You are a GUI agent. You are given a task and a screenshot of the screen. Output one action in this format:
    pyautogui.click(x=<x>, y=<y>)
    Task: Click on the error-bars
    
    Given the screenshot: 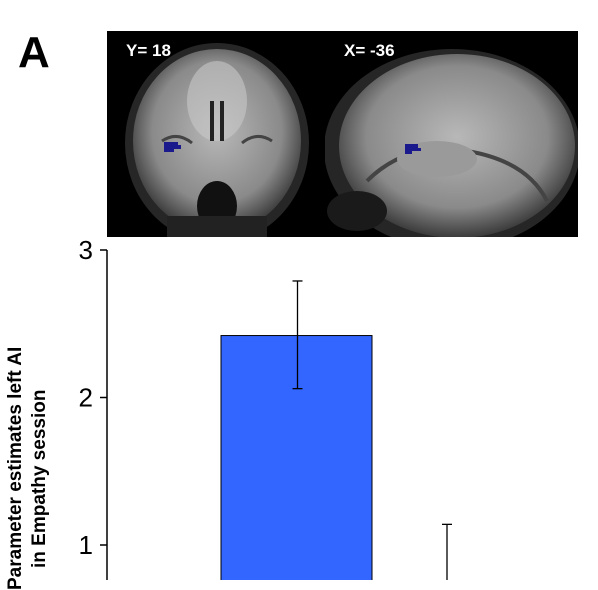 What is the action you would take?
    pyautogui.click(x=372, y=430)
    